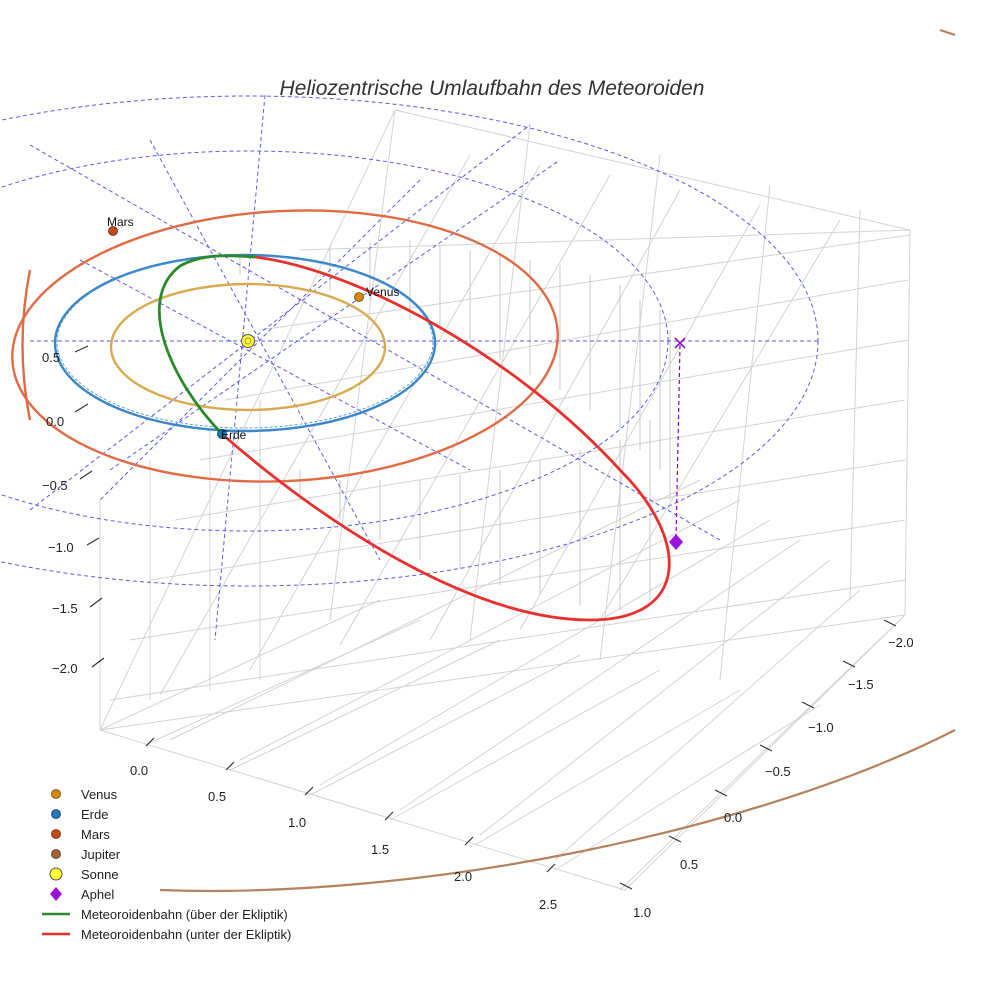 The width and height of the screenshot is (984, 984). Describe the element at coordinates (113, 231) in the screenshot. I see `mars-marker` at that location.